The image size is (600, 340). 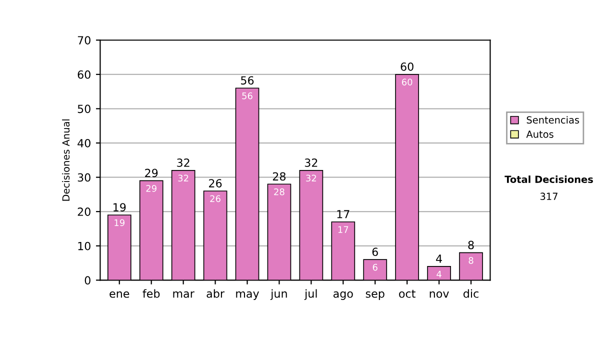 What do you see at coordinates (375, 295) in the screenshot?
I see `x-tick-label: sep` at bounding box center [375, 295].